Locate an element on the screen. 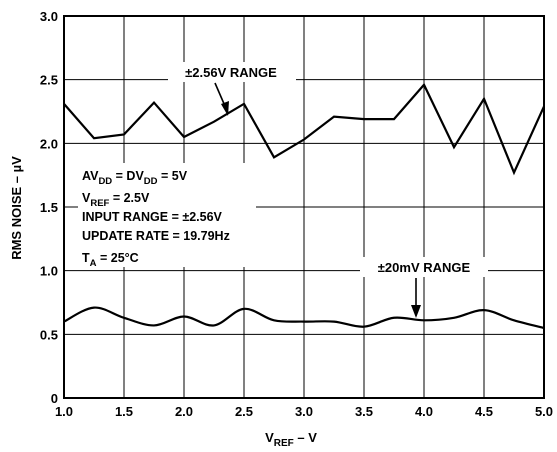 This screenshot has width=557, height=452. series-label-low-text: ±20mV RANGE is located at coordinates (424, 267).